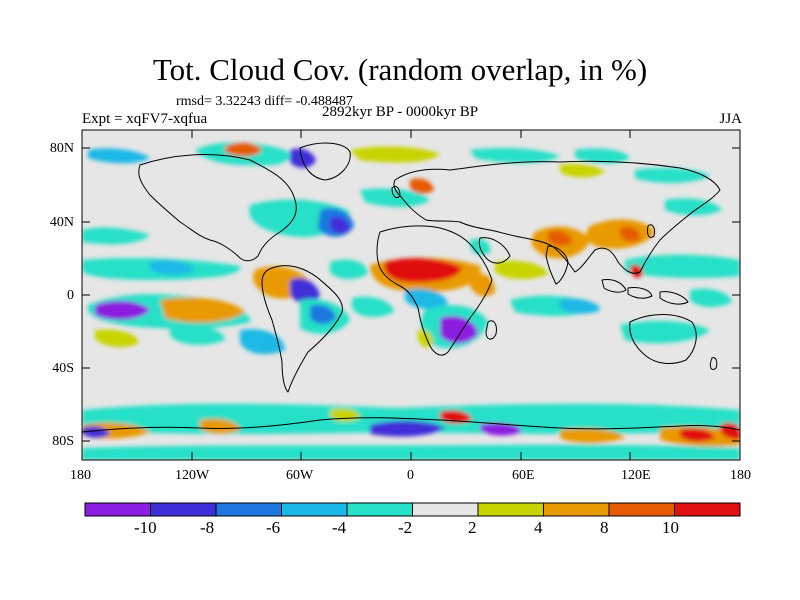 This screenshot has height=600, width=800. What do you see at coordinates (207, 527) in the screenshot?
I see `colorbar-label: -8` at bounding box center [207, 527].